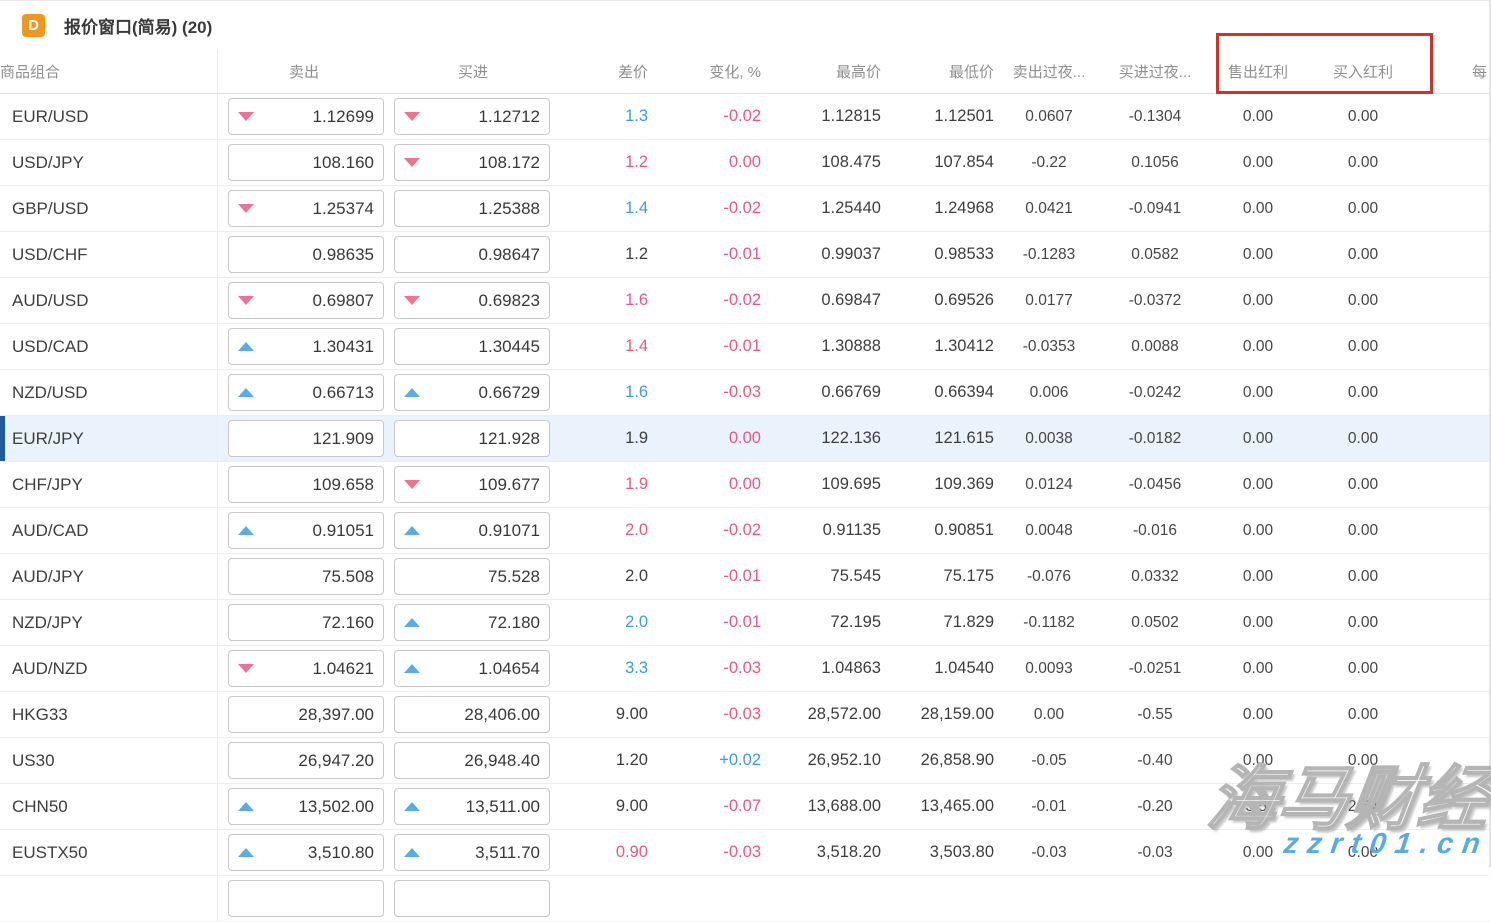 This screenshot has height=922, width=1491. I want to click on high-value: 26,952.10, so click(844, 760).